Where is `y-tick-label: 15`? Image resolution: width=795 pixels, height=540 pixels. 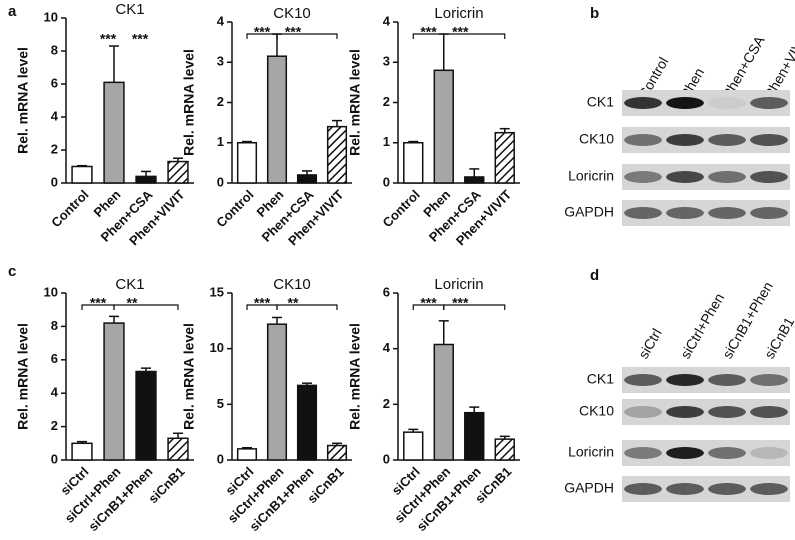
y-tick-label: 15 is located at coordinates (217, 291).